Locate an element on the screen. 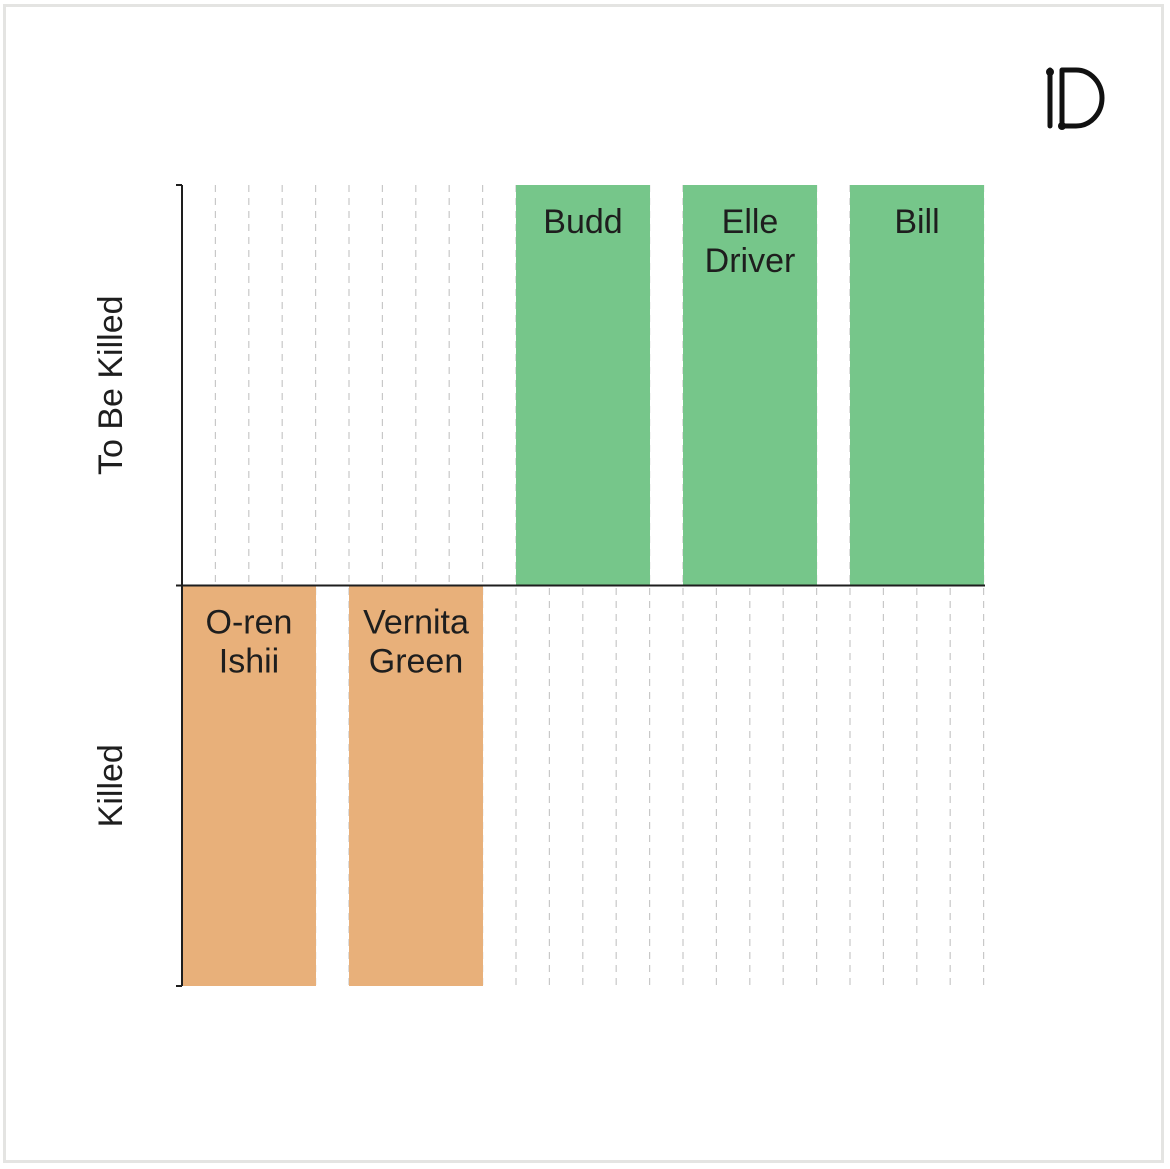  bar-label: O-ren is located at coordinates (249, 623).